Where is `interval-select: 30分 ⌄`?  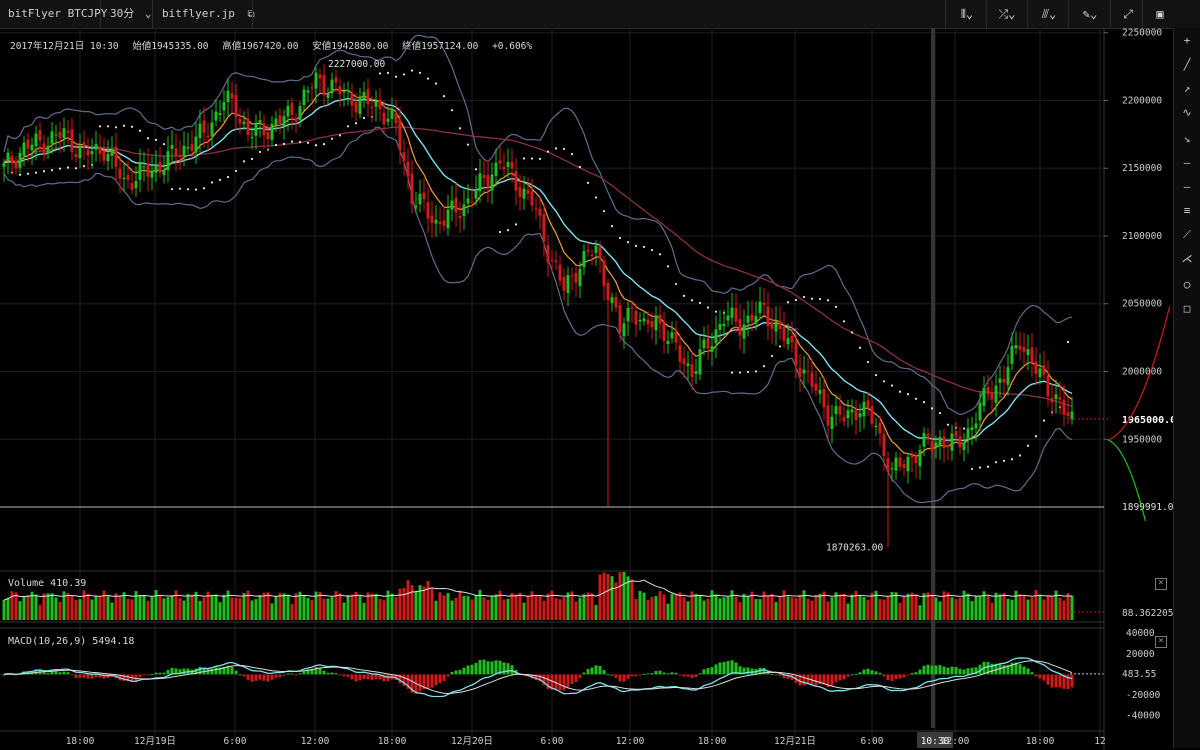 interval-select: 30分 ⌄ is located at coordinates (131, 14).